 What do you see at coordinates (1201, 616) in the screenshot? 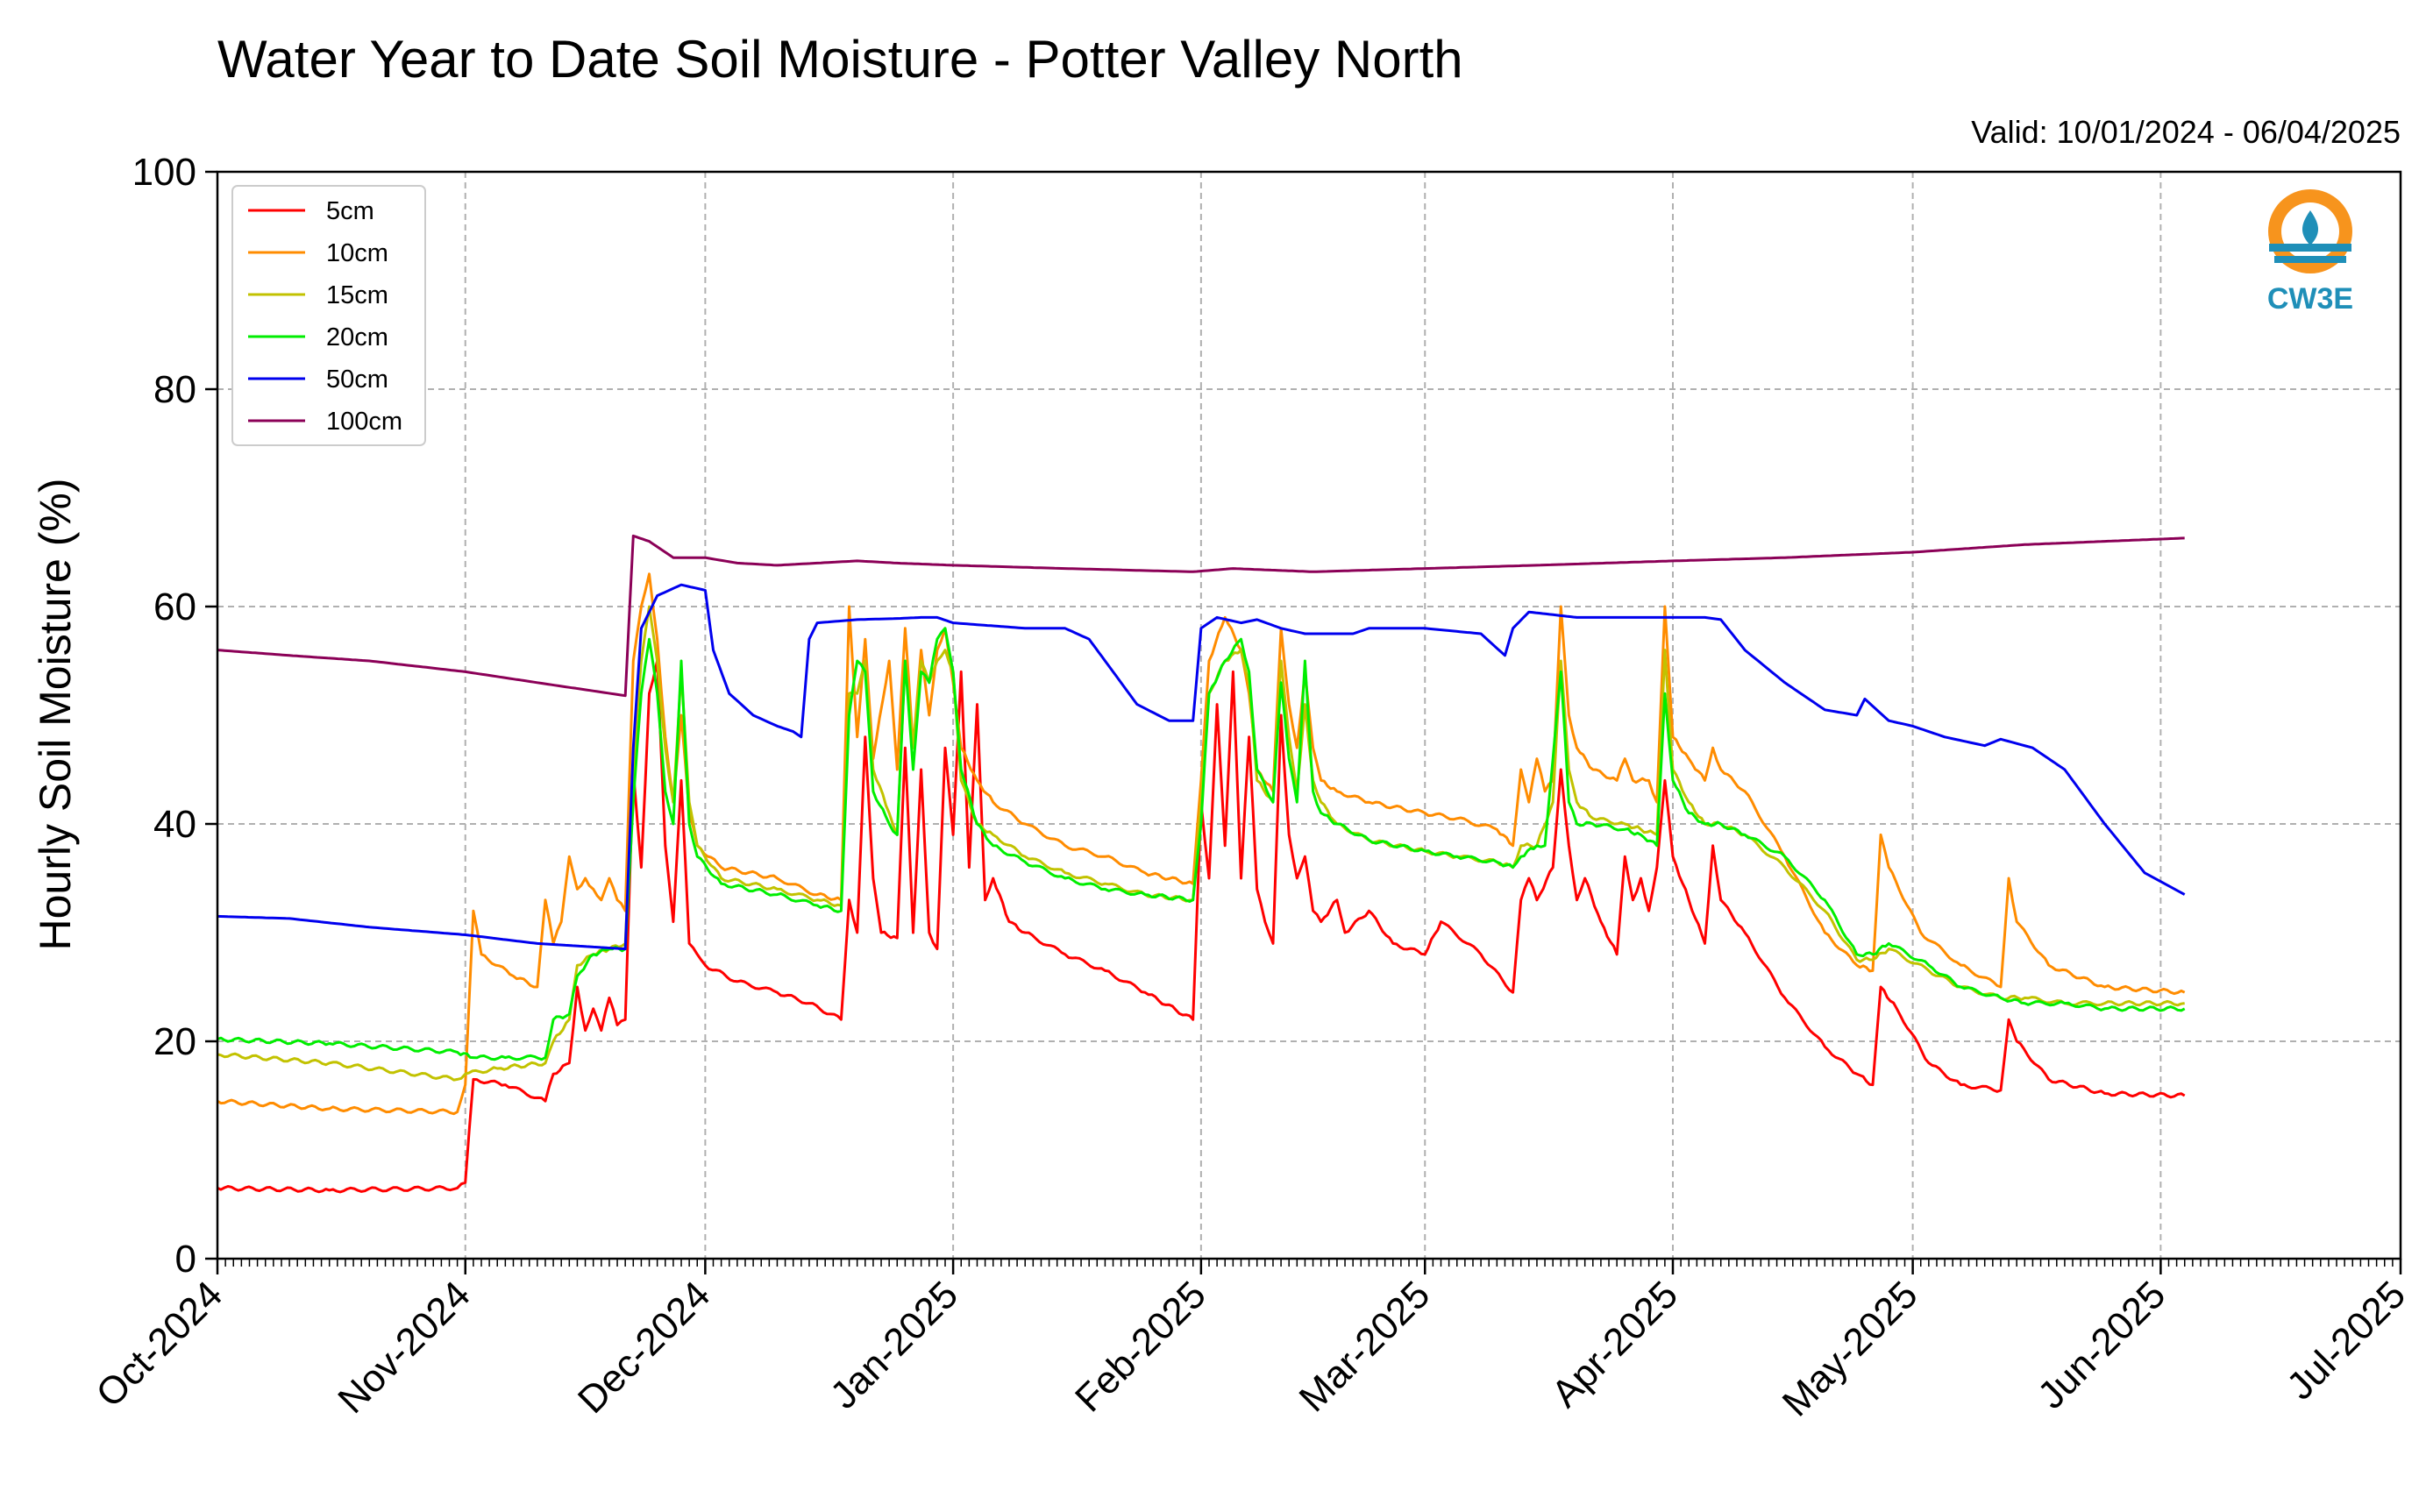
I see `series-line-100cm` at bounding box center [1201, 616].